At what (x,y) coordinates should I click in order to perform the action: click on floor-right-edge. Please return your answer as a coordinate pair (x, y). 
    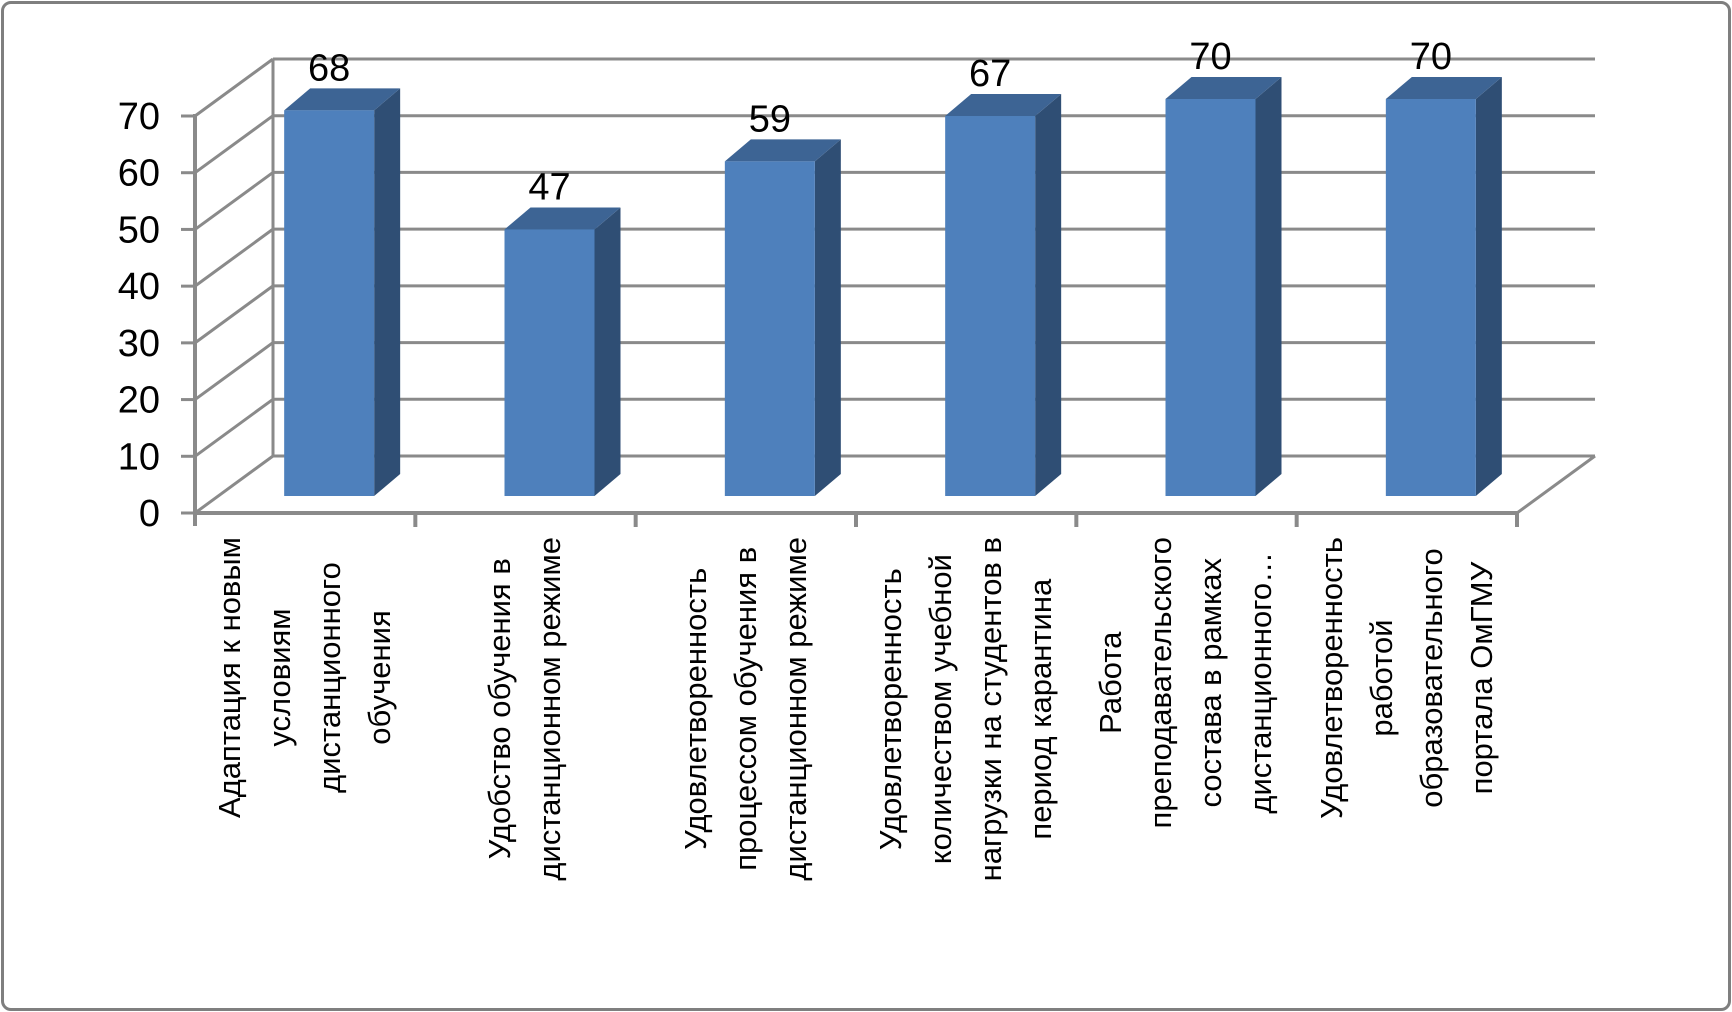
    Looking at the image, I should click on (1556, 484).